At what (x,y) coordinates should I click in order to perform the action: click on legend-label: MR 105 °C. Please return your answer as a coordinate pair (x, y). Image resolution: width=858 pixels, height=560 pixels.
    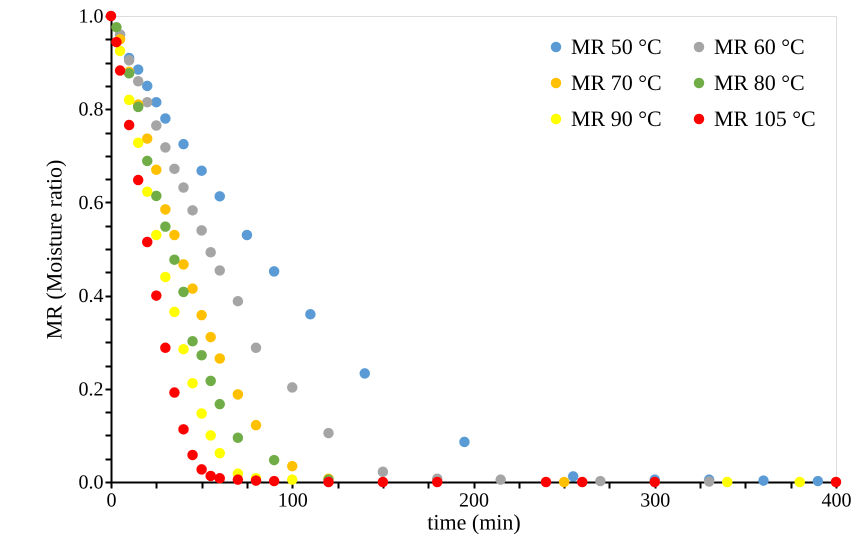
    Looking at the image, I should click on (765, 118).